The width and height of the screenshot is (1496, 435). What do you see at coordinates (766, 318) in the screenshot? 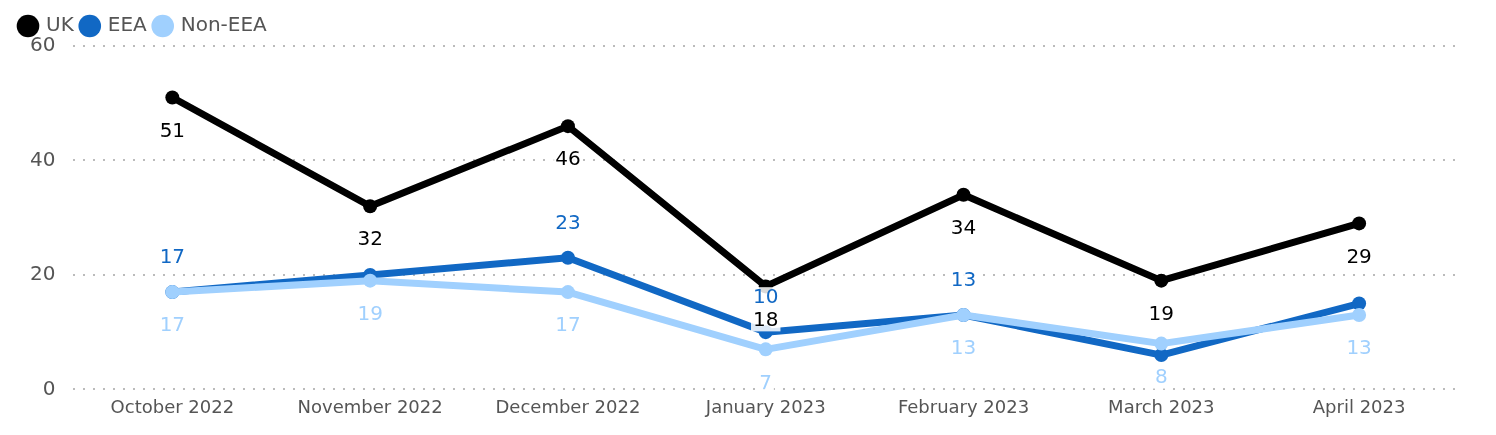
I see `data-label: 18` at bounding box center [766, 318].